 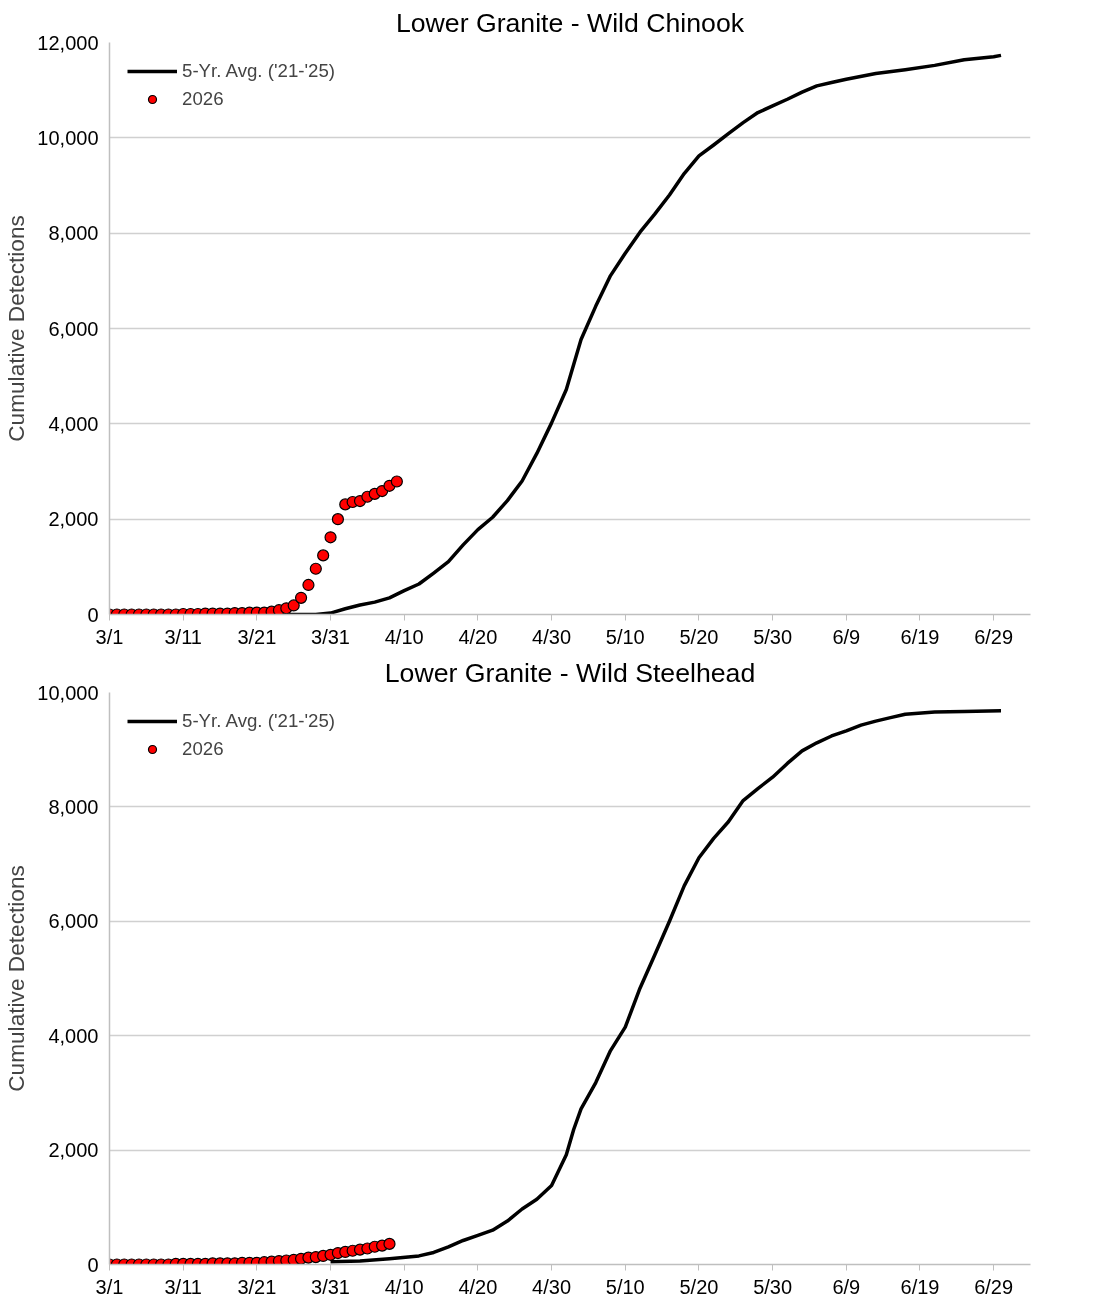 What do you see at coordinates (68, 42) in the screenshot?
I see `y-tick-label: 12,000` at bounding box center [68, 42].